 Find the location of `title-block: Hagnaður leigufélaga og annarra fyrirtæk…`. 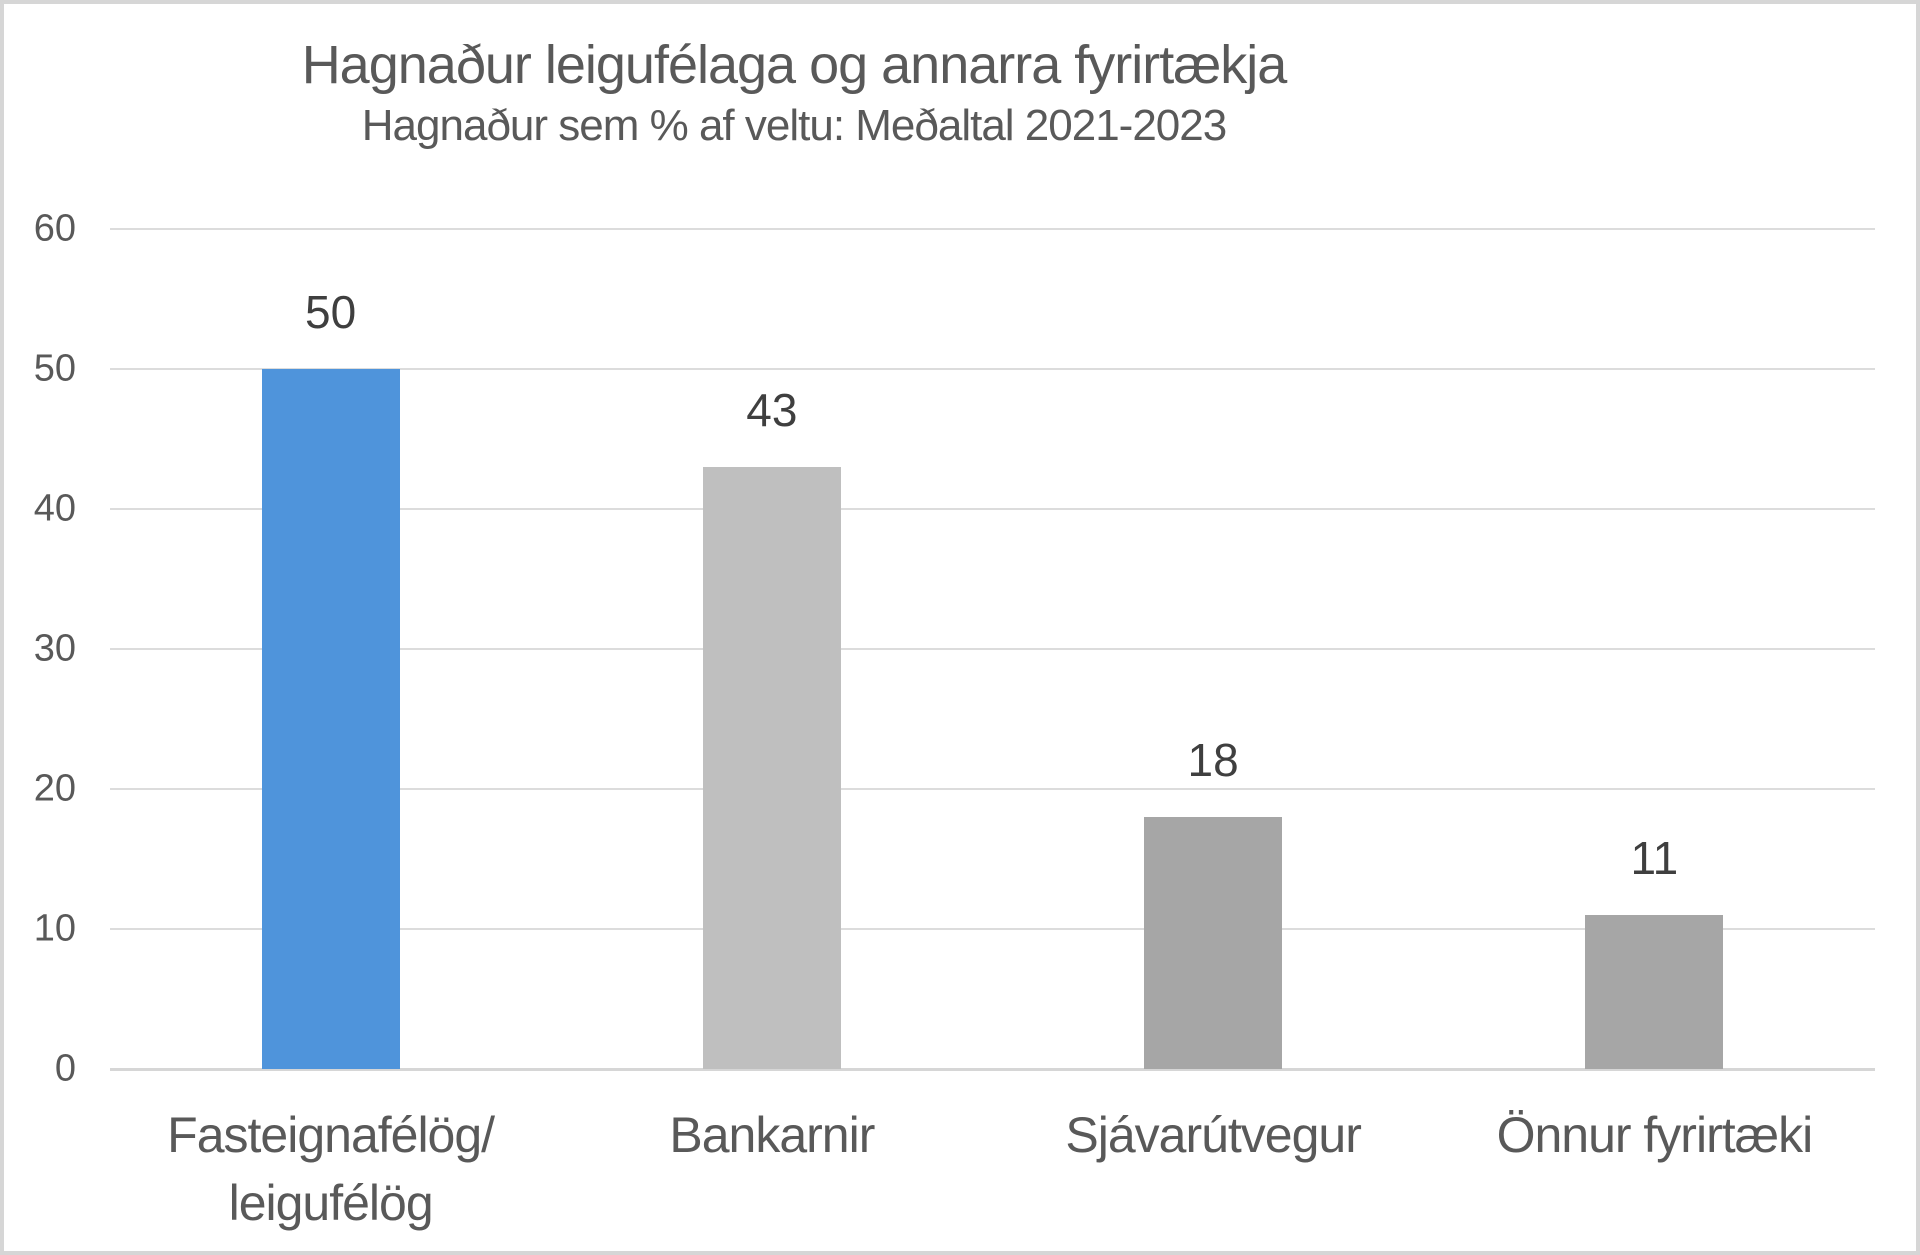

title-block: Hagnaður leigufélaga og annarra fyrirtæk… is located at coordinates (794, 93).